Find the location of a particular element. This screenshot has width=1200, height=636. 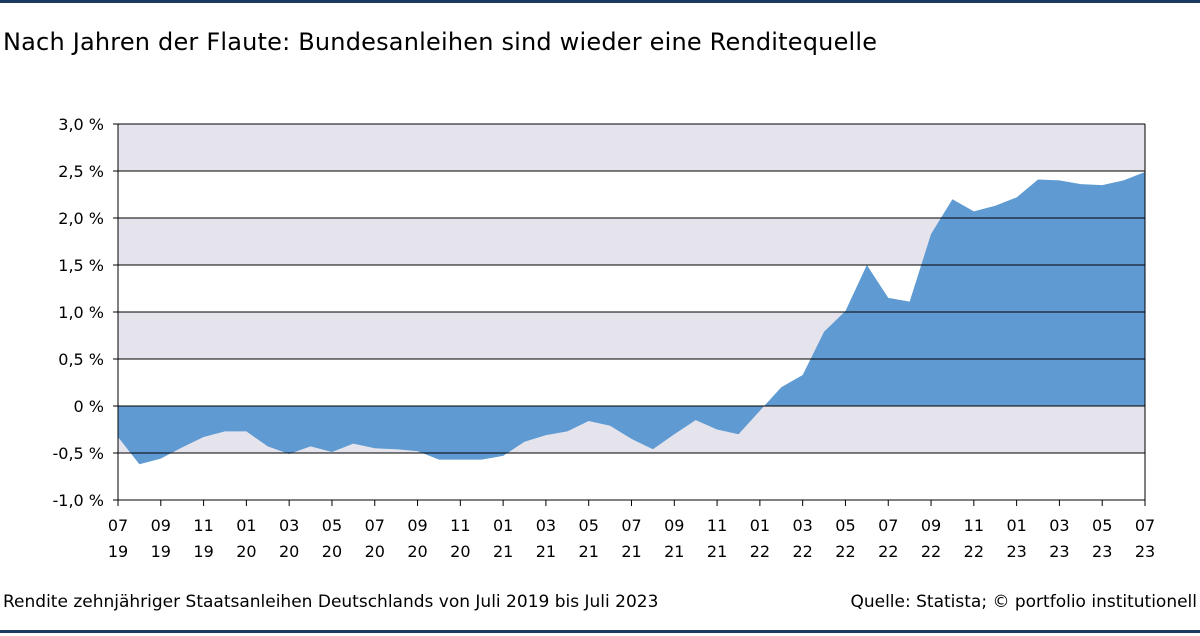

top-rule is located at coordinates (600, 1).